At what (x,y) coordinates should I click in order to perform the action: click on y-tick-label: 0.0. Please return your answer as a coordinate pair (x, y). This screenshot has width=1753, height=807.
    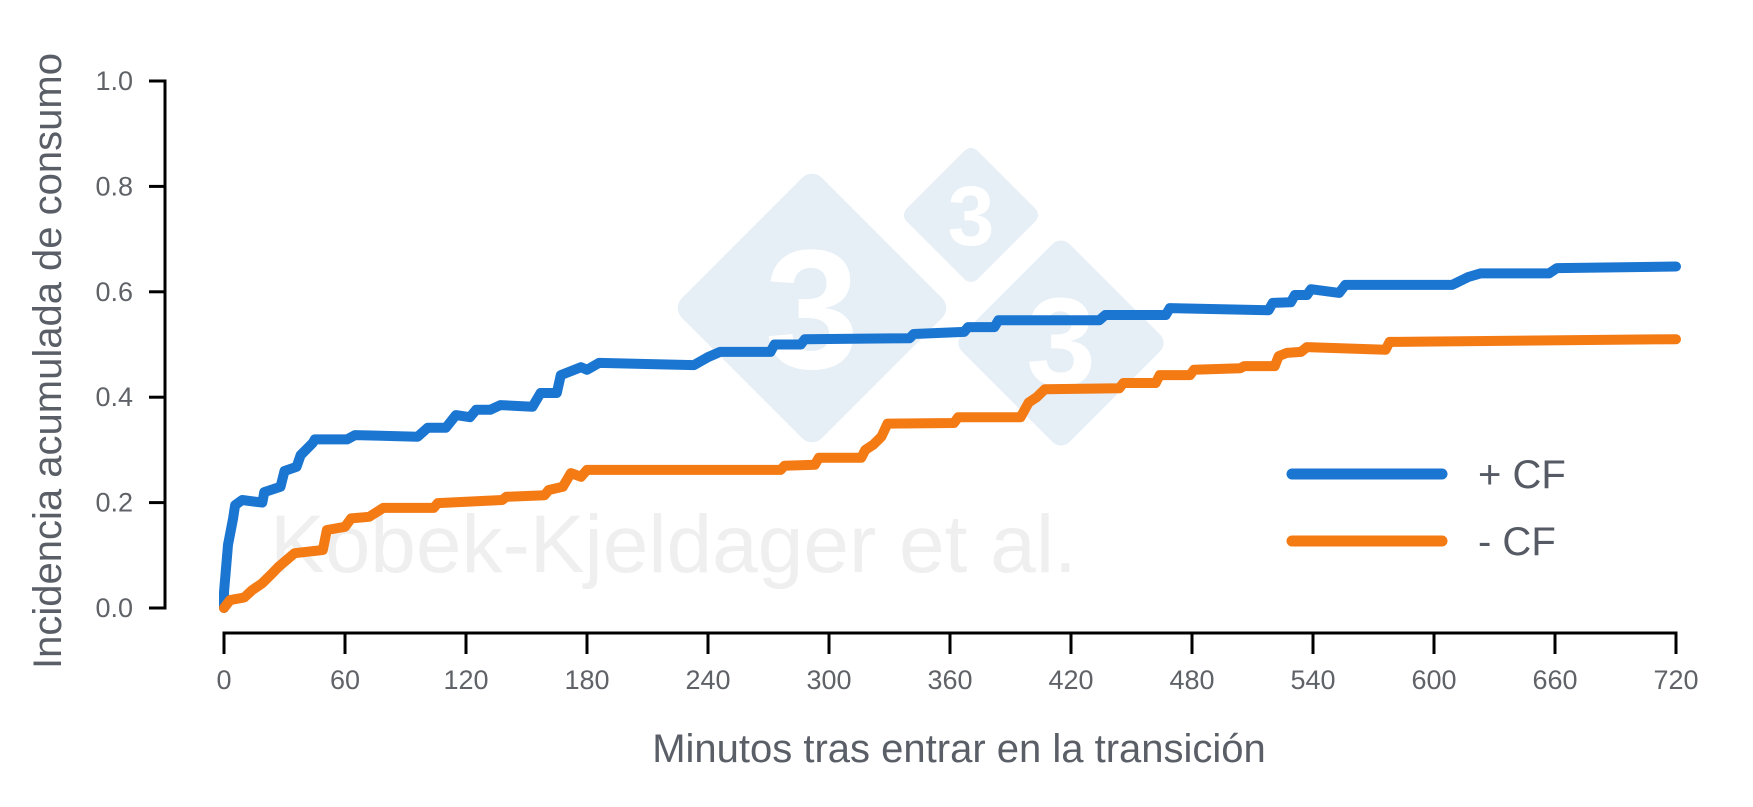
    Looking at the image, I should click on (114, 608).